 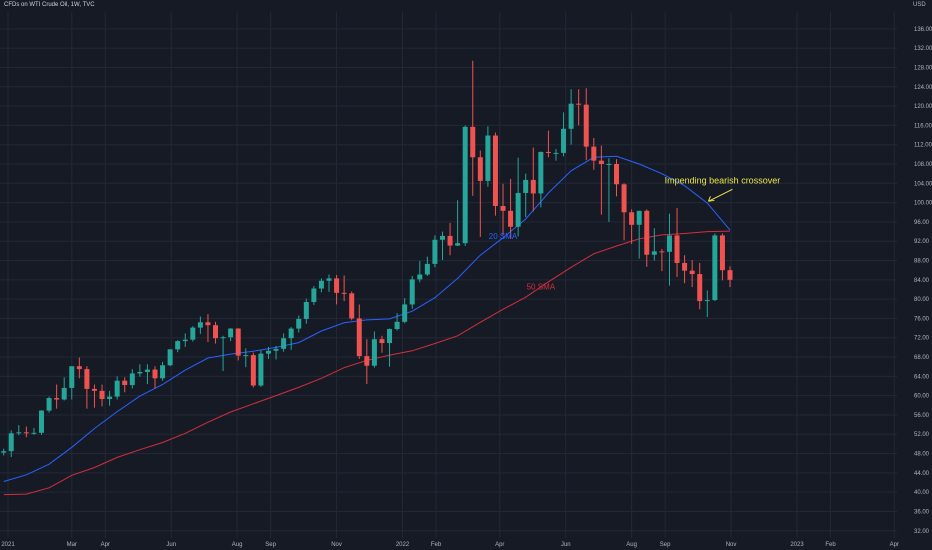 I want to click on price-tick-label: 80.00, so click(x=922, y=300).